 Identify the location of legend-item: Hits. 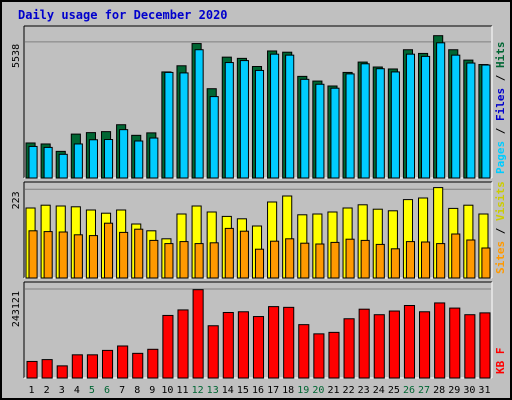
(500, 55).